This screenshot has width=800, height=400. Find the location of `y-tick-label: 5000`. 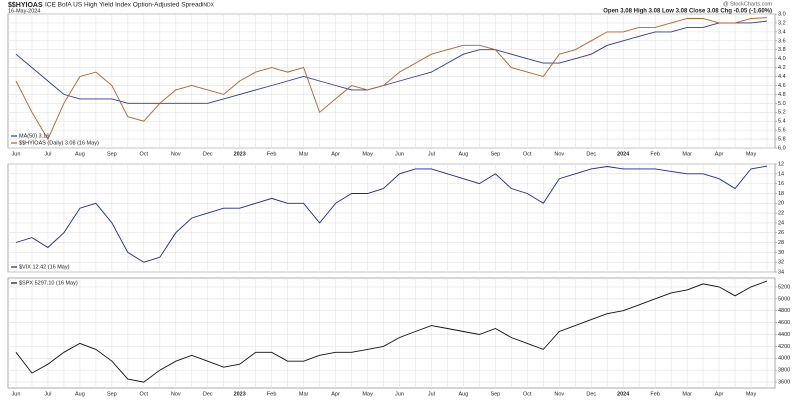

y-tick-label: 5000 is located at coordinates (784, 299).